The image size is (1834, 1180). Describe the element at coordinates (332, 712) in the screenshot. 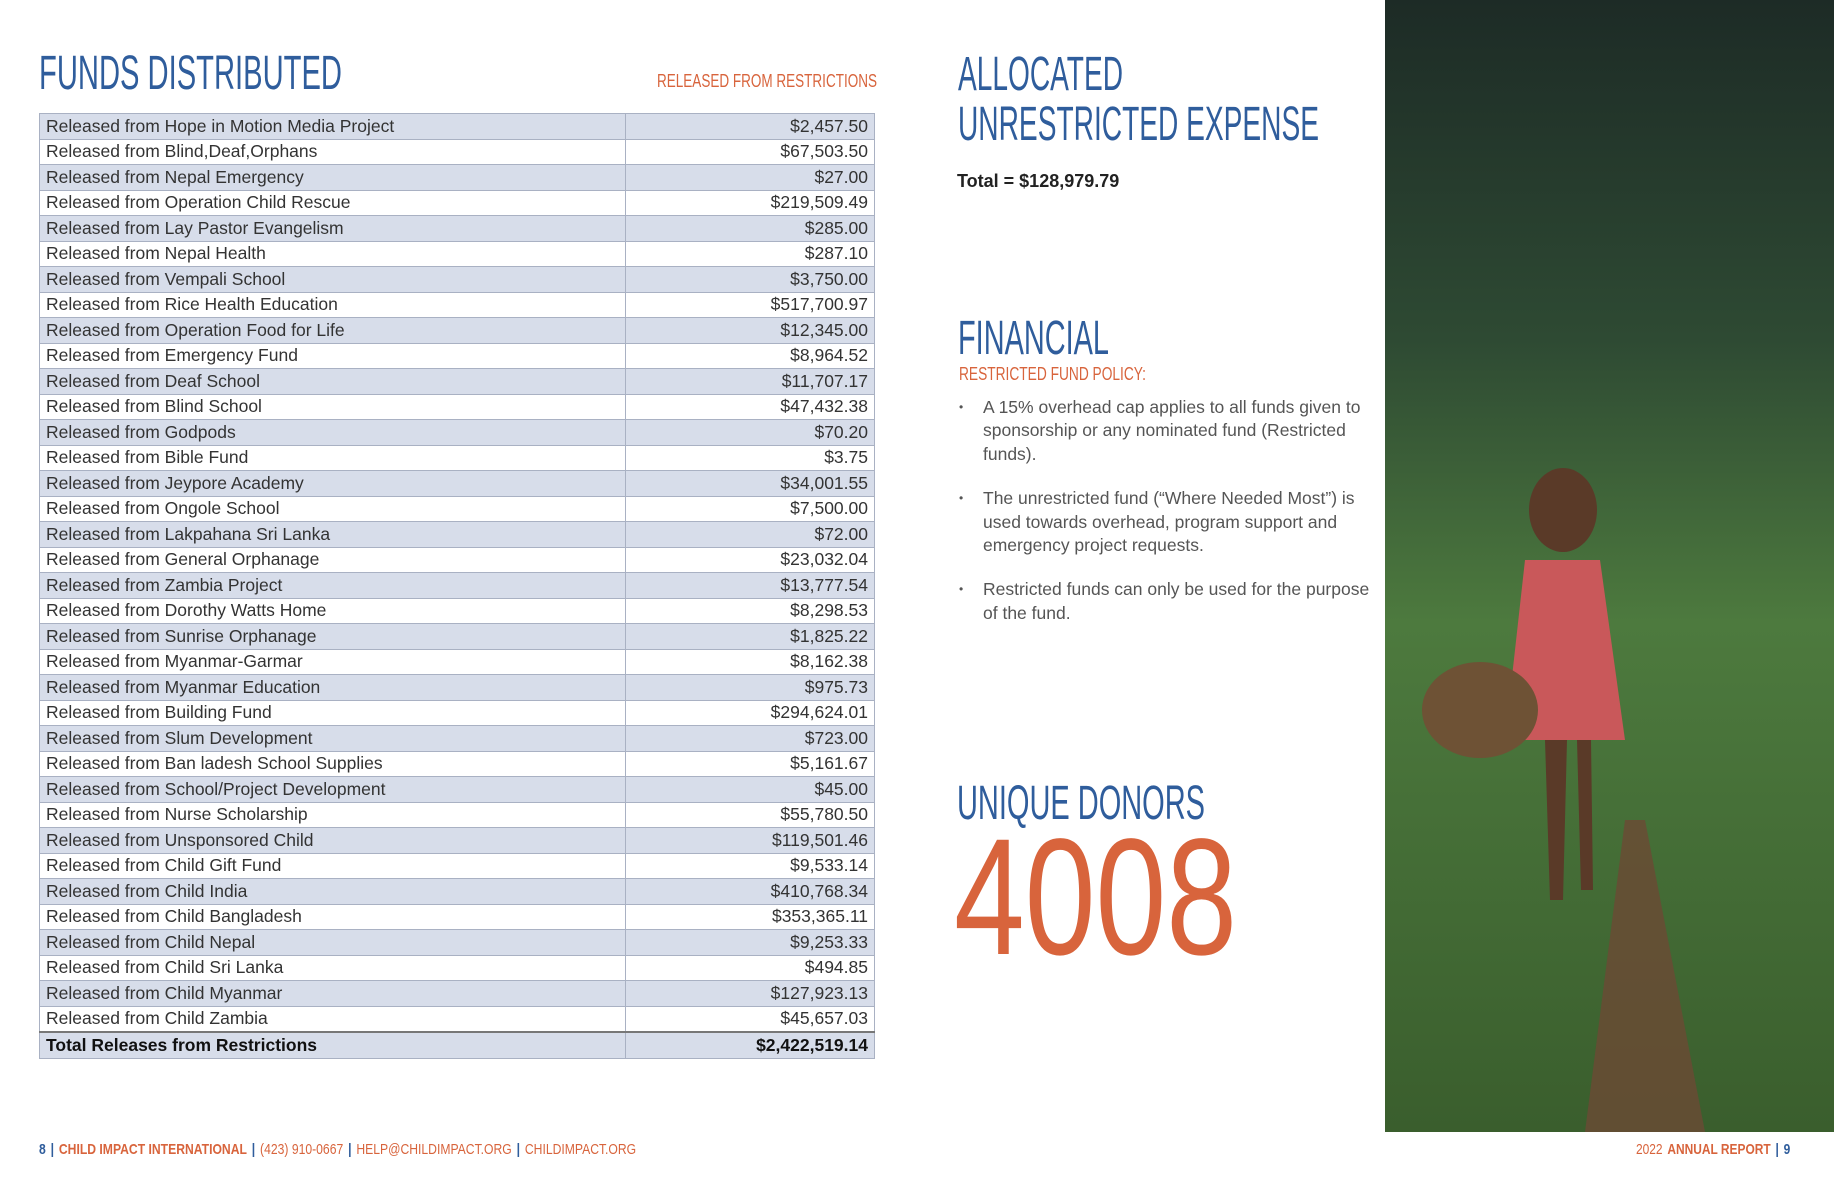

I see `fund-name: Released from Building Fund` at that location.